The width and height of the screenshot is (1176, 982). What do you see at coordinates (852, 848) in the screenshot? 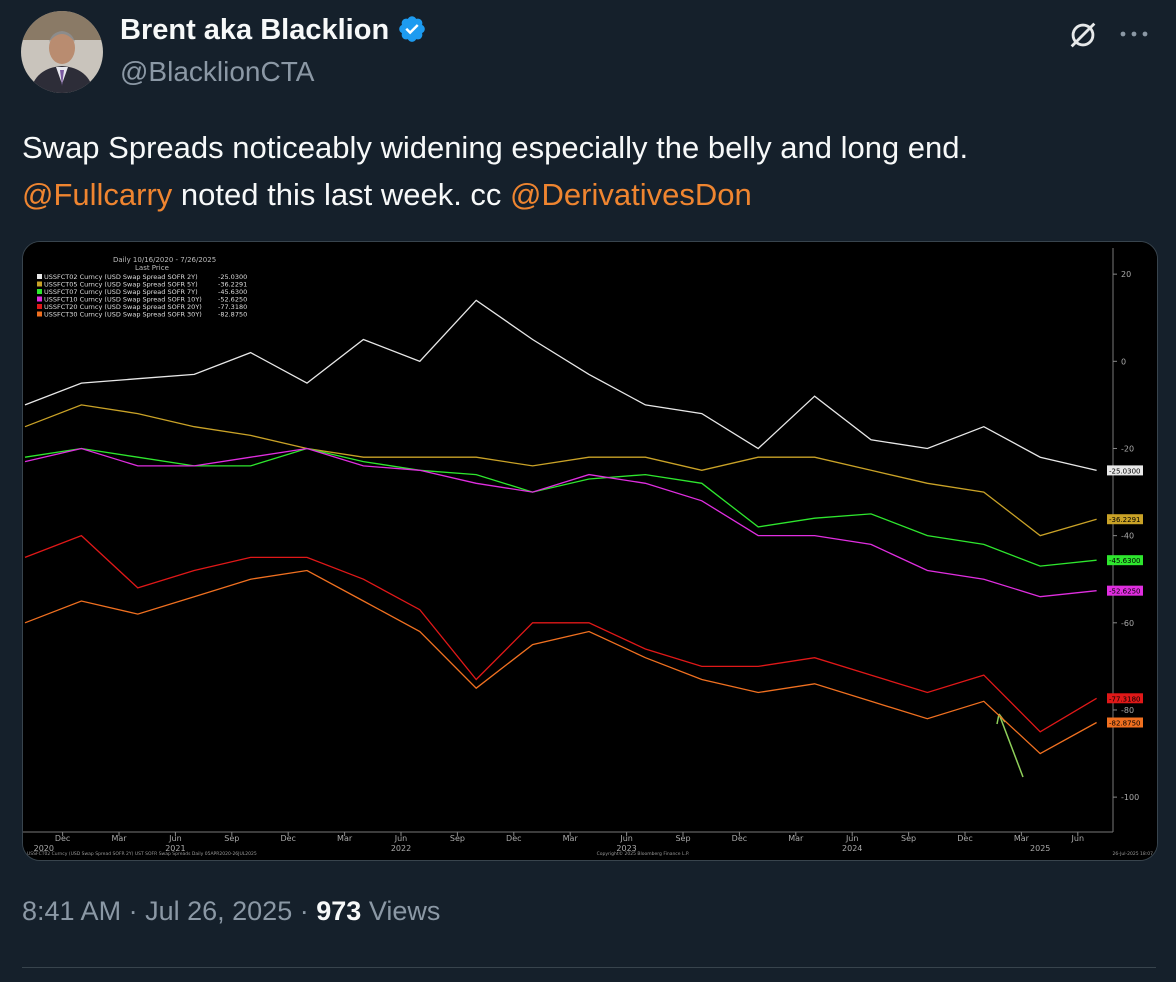
I see `year-label: 2024` at bounding box center [852, 848].